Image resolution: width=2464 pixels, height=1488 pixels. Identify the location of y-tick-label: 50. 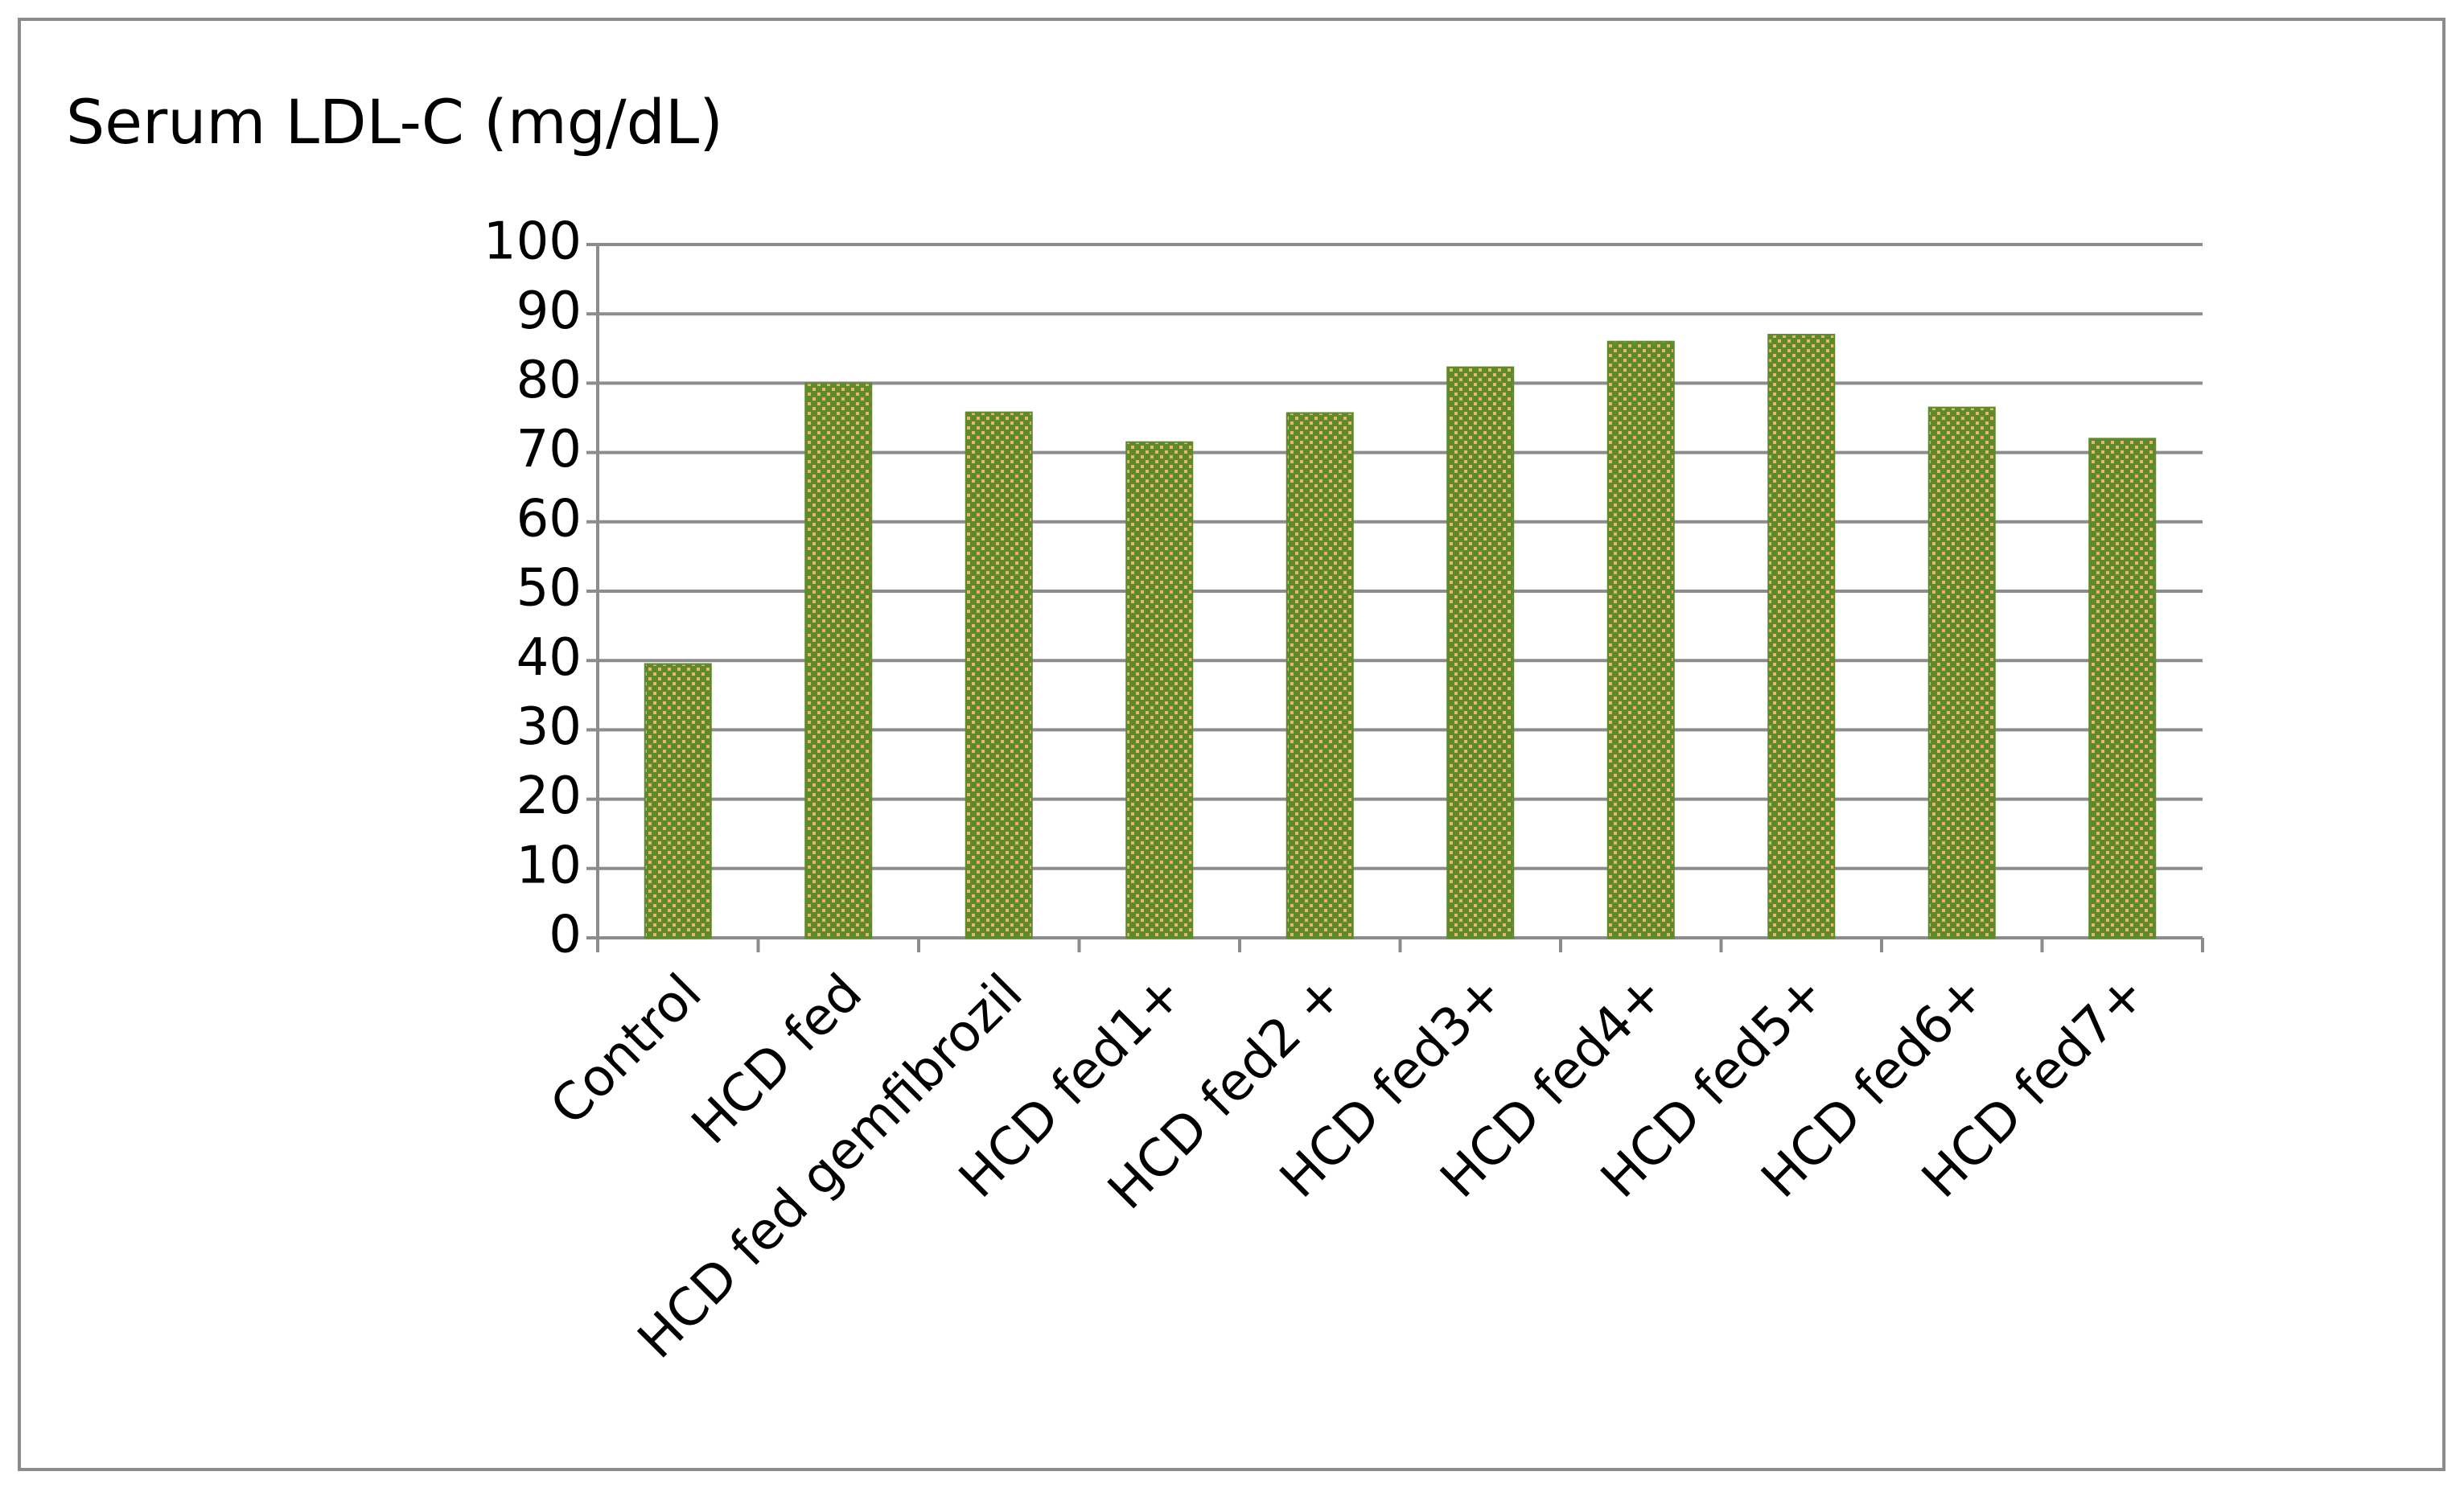
(549, 589).